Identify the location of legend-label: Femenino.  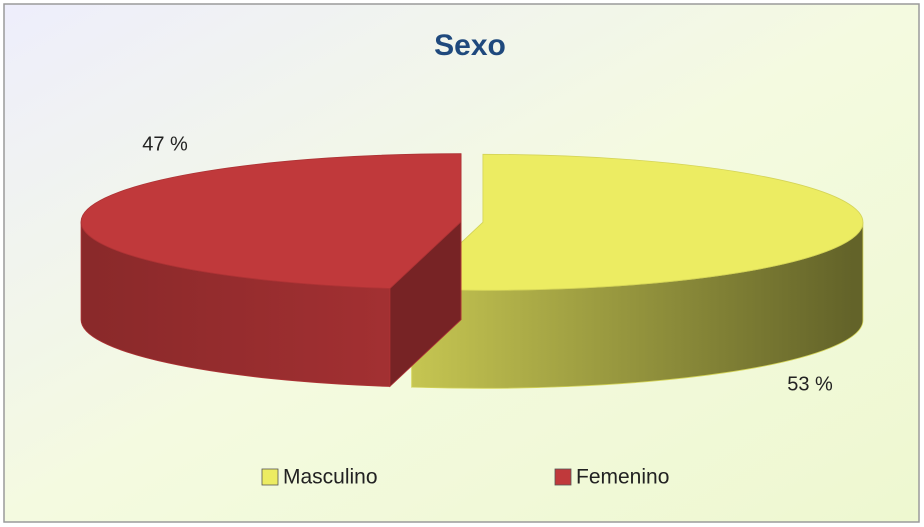
(622, 477).